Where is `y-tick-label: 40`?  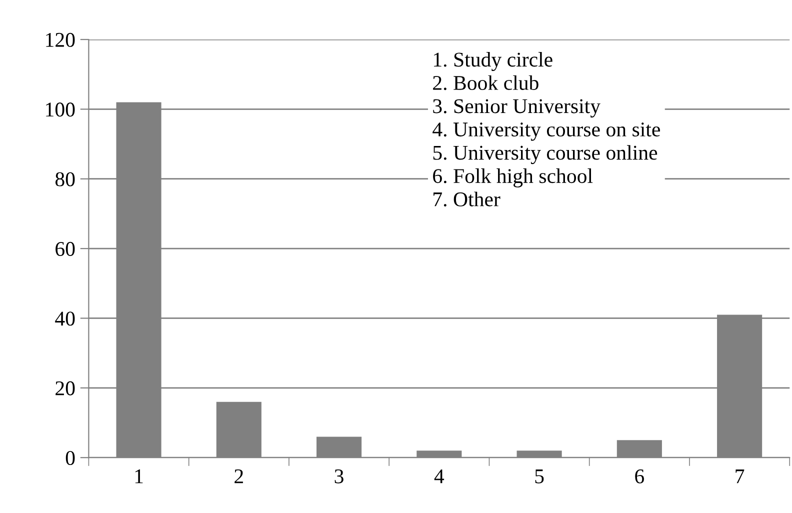 y-tick-label: 40 is located at coordinates (65, 319).